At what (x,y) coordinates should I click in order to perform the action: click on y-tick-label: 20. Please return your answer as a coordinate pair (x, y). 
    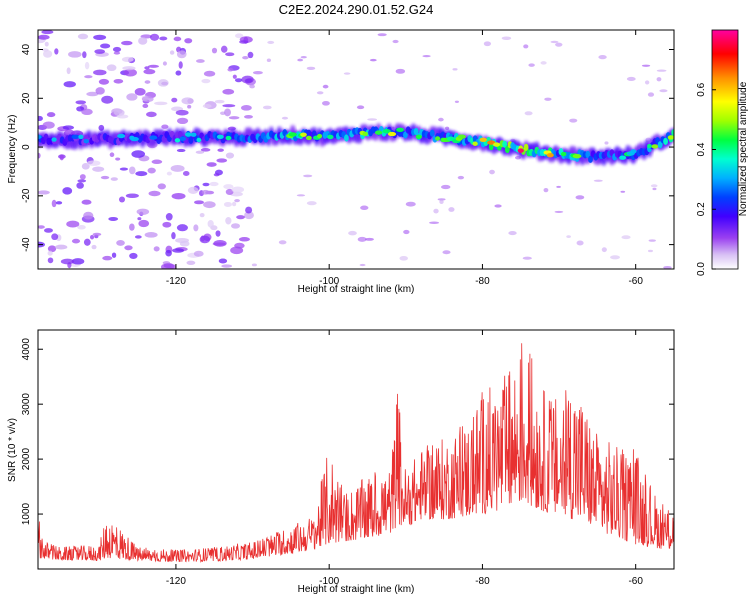
    Looking at the image, I should click on (26, 98).